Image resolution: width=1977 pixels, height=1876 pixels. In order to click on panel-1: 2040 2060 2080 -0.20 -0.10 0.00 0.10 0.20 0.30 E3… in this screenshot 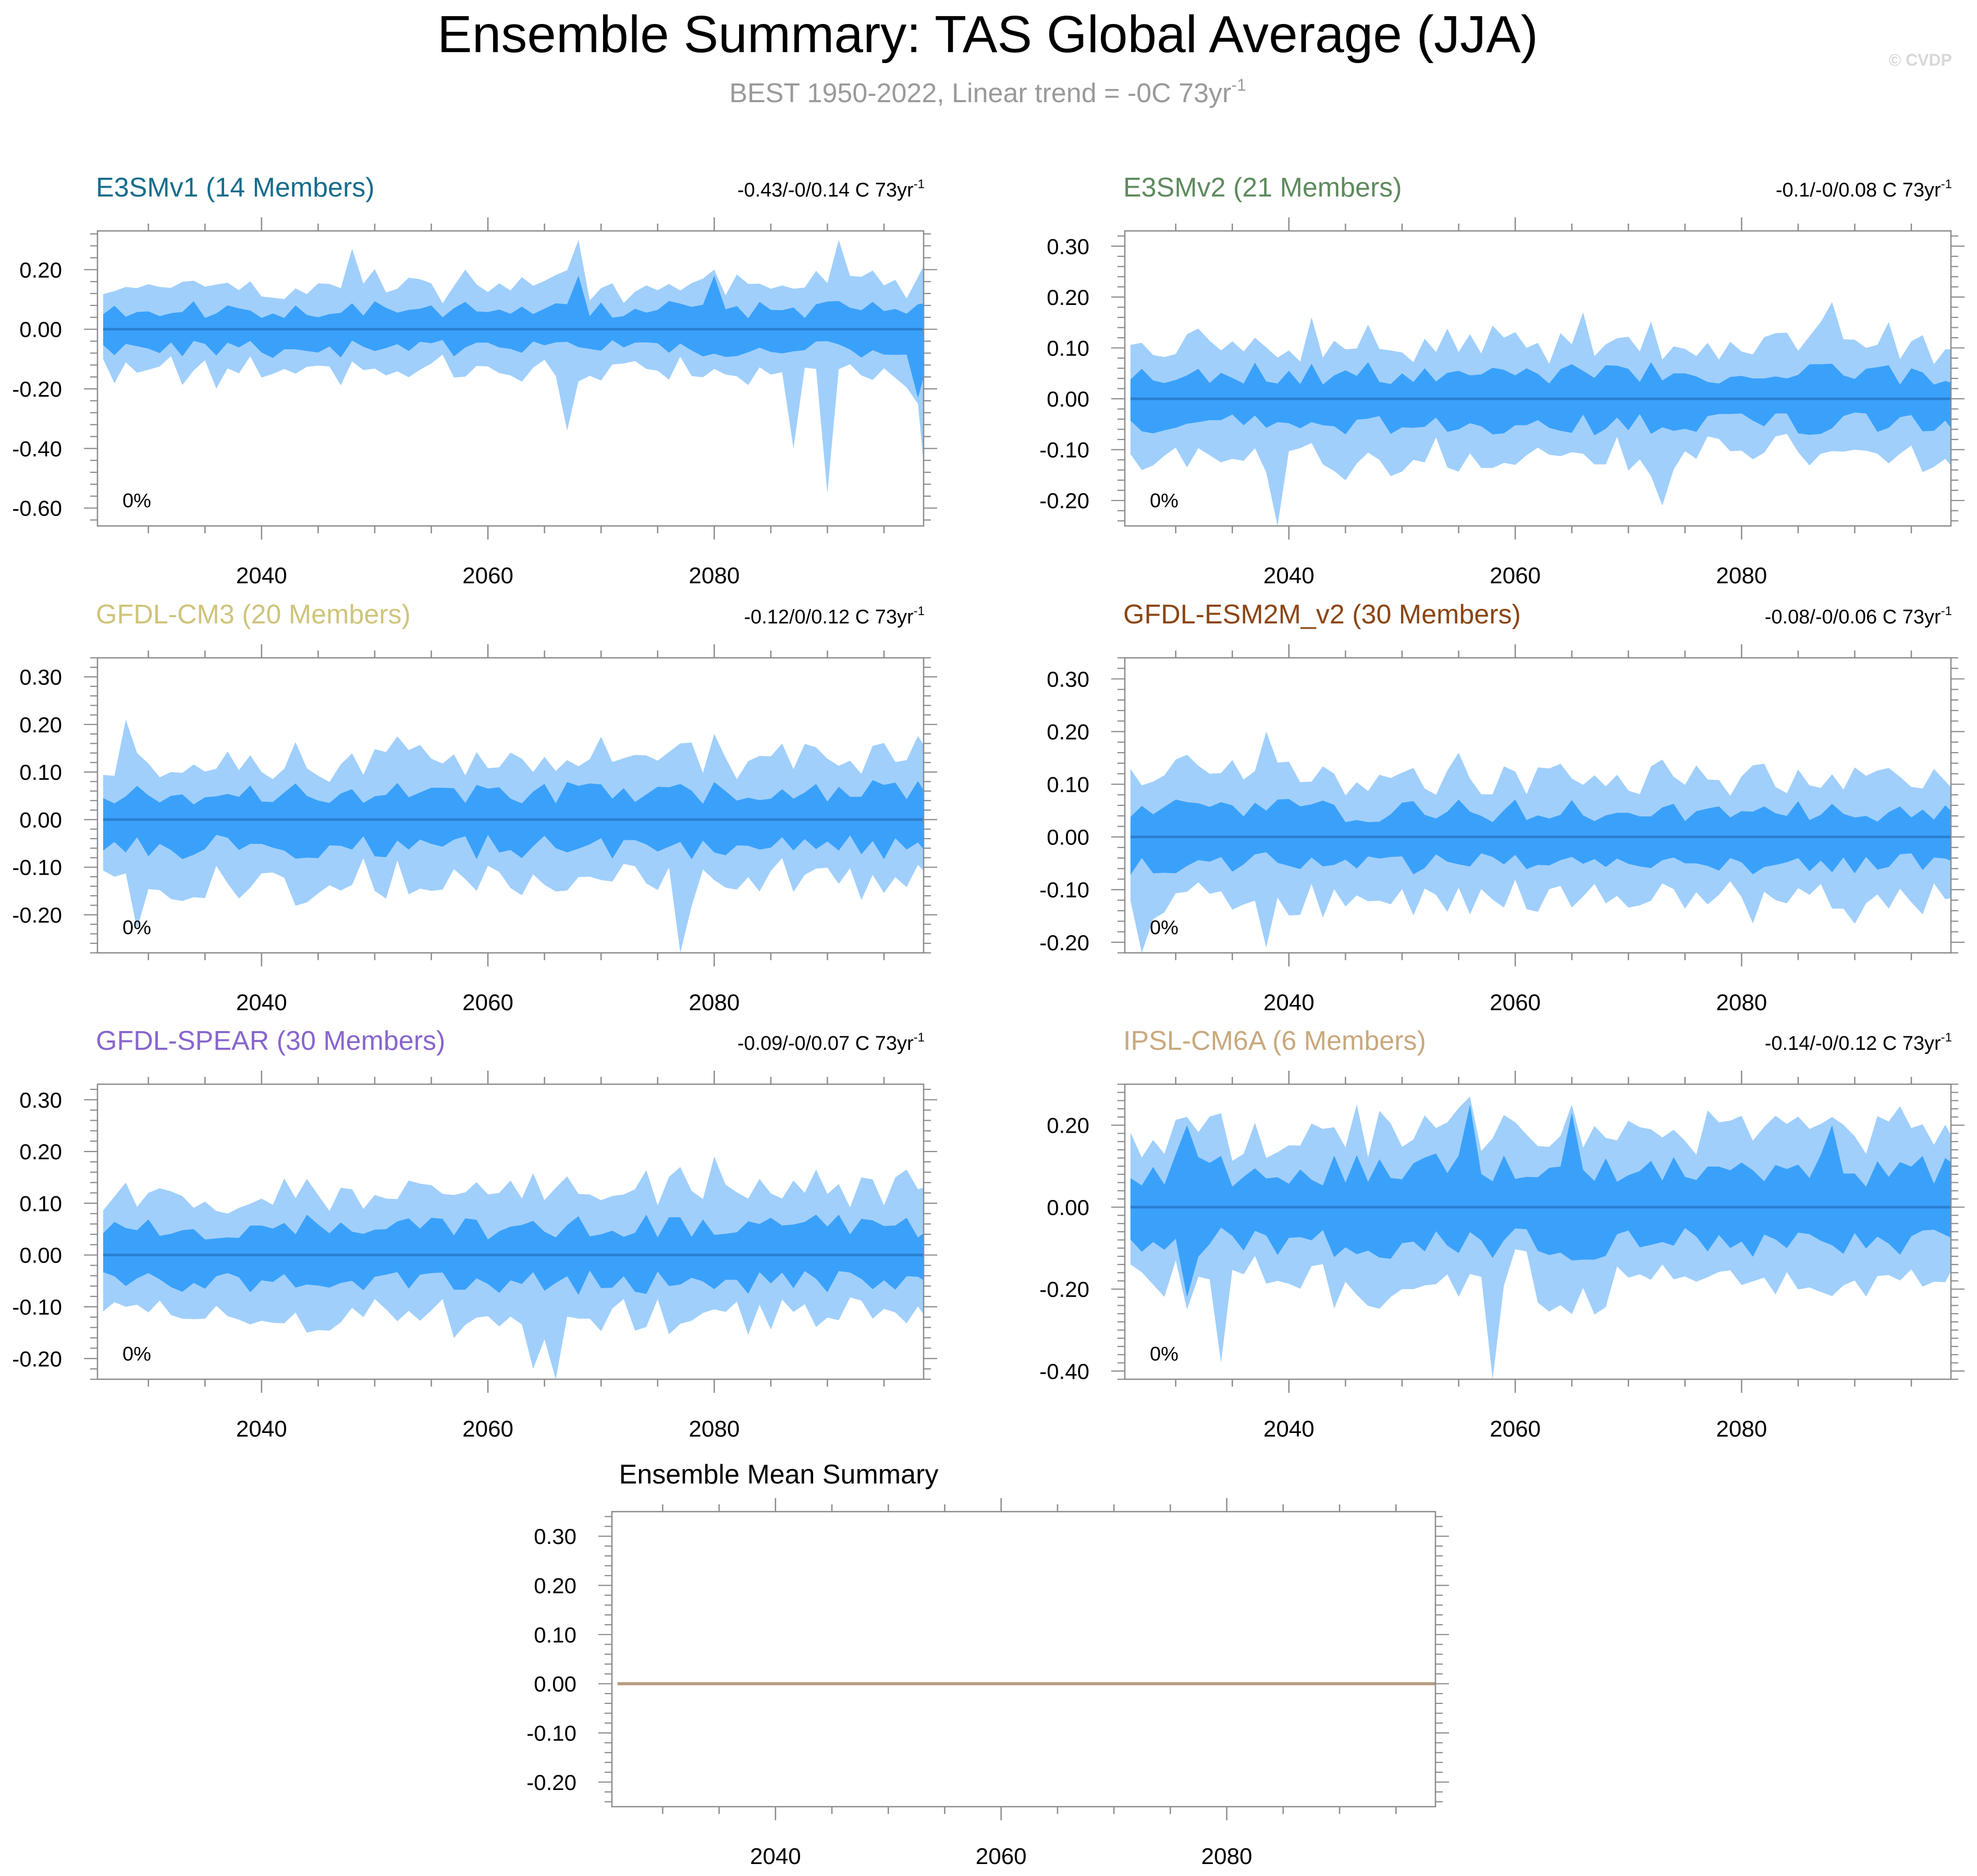, I will do `click(1501, 380)`.